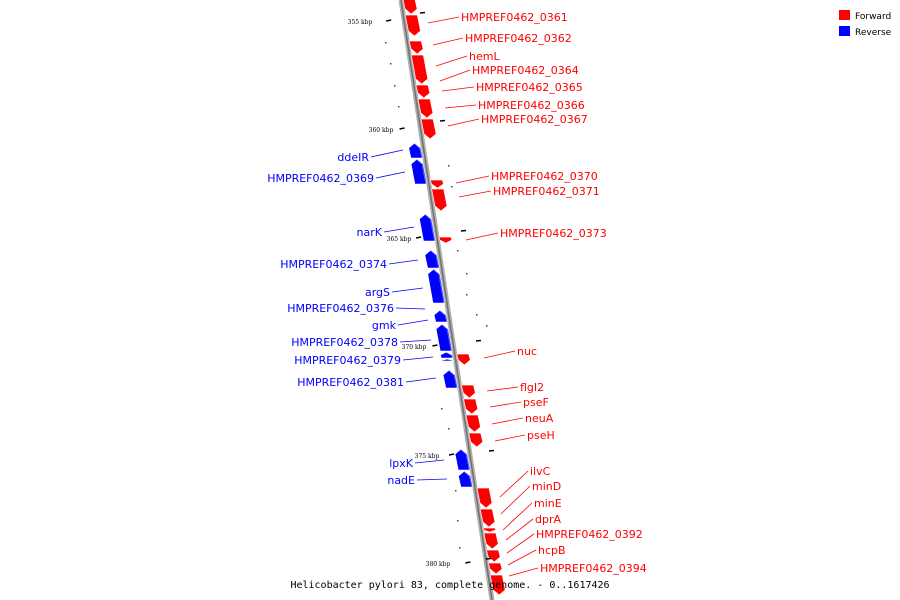 The image size is (900, 600). Describe the element at coordinates (361, 342) in the screenshot. I see `gene-label-hmpref0462-0378: HMPREF0462_0378` at that location.